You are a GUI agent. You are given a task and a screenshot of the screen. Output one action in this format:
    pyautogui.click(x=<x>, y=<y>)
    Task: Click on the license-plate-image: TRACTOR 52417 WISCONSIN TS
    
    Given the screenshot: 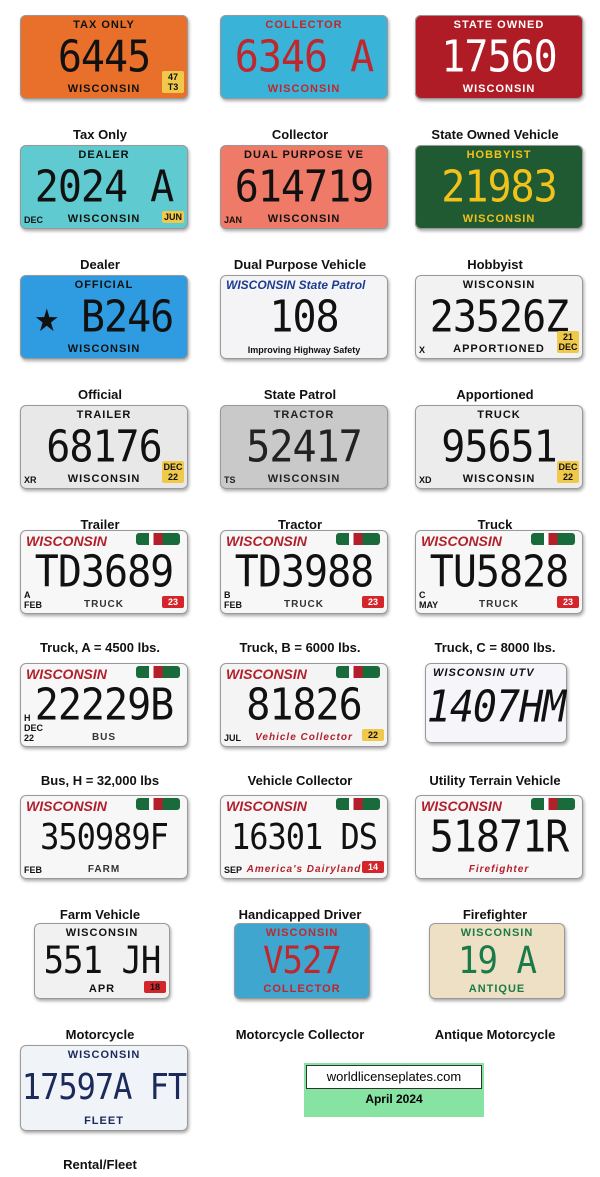 What is the action you would take?
    pyautogui.click(x=304, y=447)
    